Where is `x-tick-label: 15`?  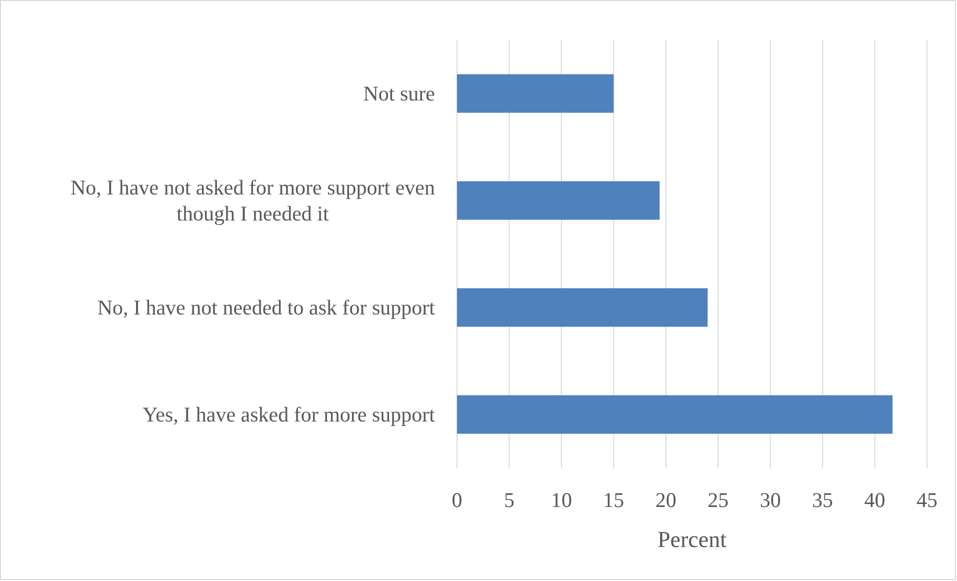 x-tick-label: 15 is located at coordinates (613, 500).